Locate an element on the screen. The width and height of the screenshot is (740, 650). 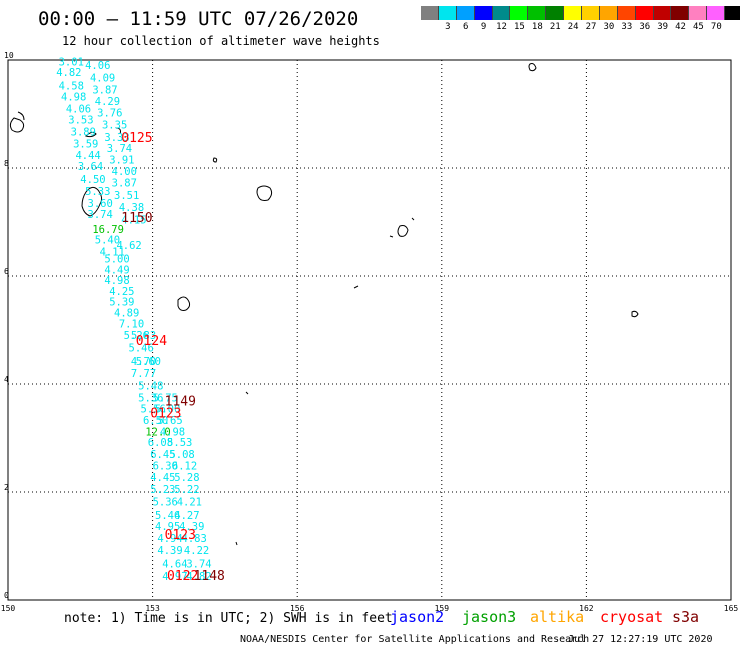
wave-height-value: 4.44 is located at coordinates (87, 156).